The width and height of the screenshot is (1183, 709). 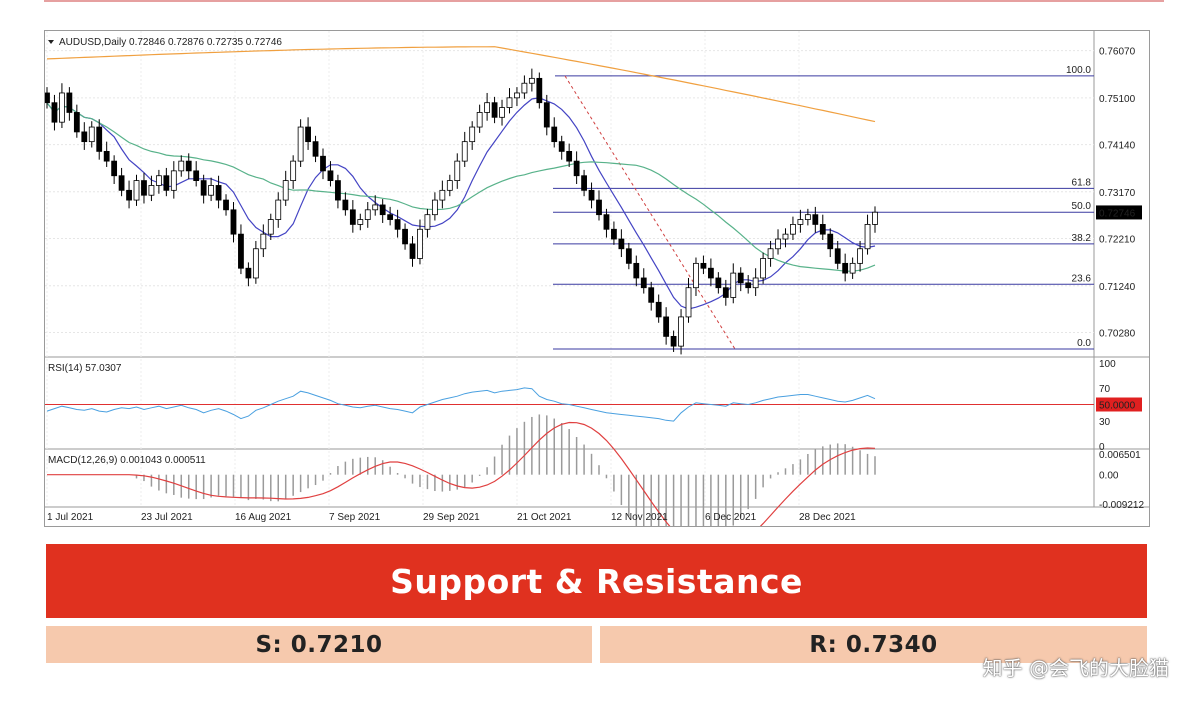 I want to click on macd-signal-line, so click(x=461, y=473).